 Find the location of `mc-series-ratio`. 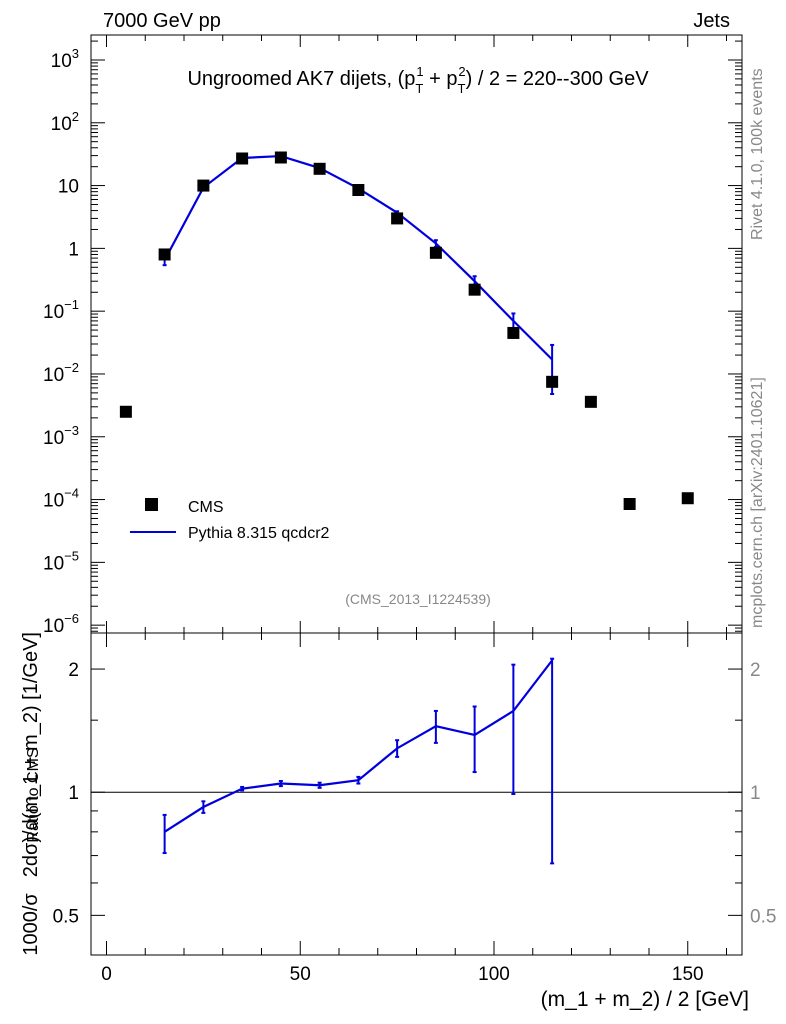

mc-series-ratio is located at coordinates (358, 761).